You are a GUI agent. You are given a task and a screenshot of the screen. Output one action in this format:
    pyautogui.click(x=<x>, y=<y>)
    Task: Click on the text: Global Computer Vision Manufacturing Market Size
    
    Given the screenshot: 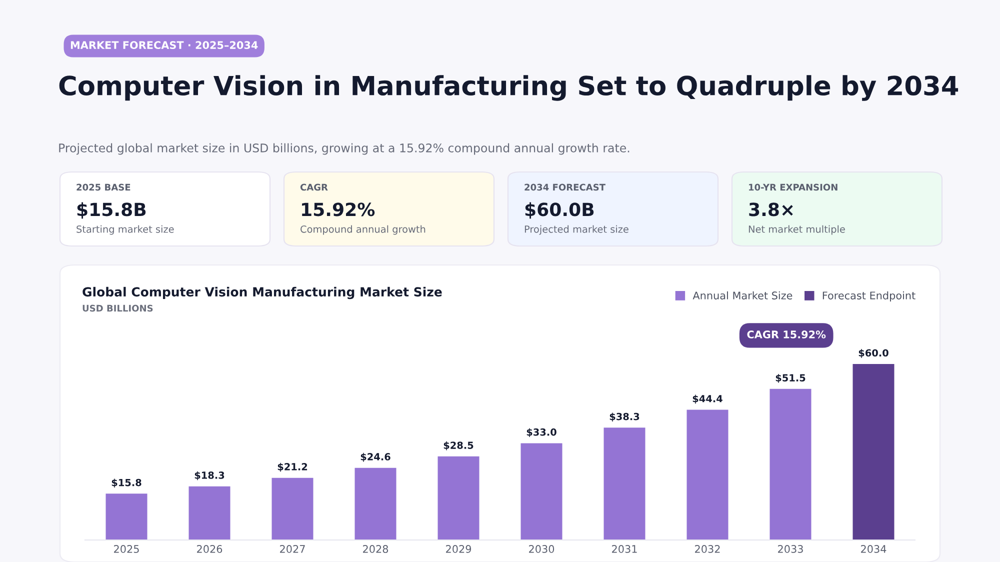 What is the action you would take?
    pyautogui.click(x=262, y=293)
    